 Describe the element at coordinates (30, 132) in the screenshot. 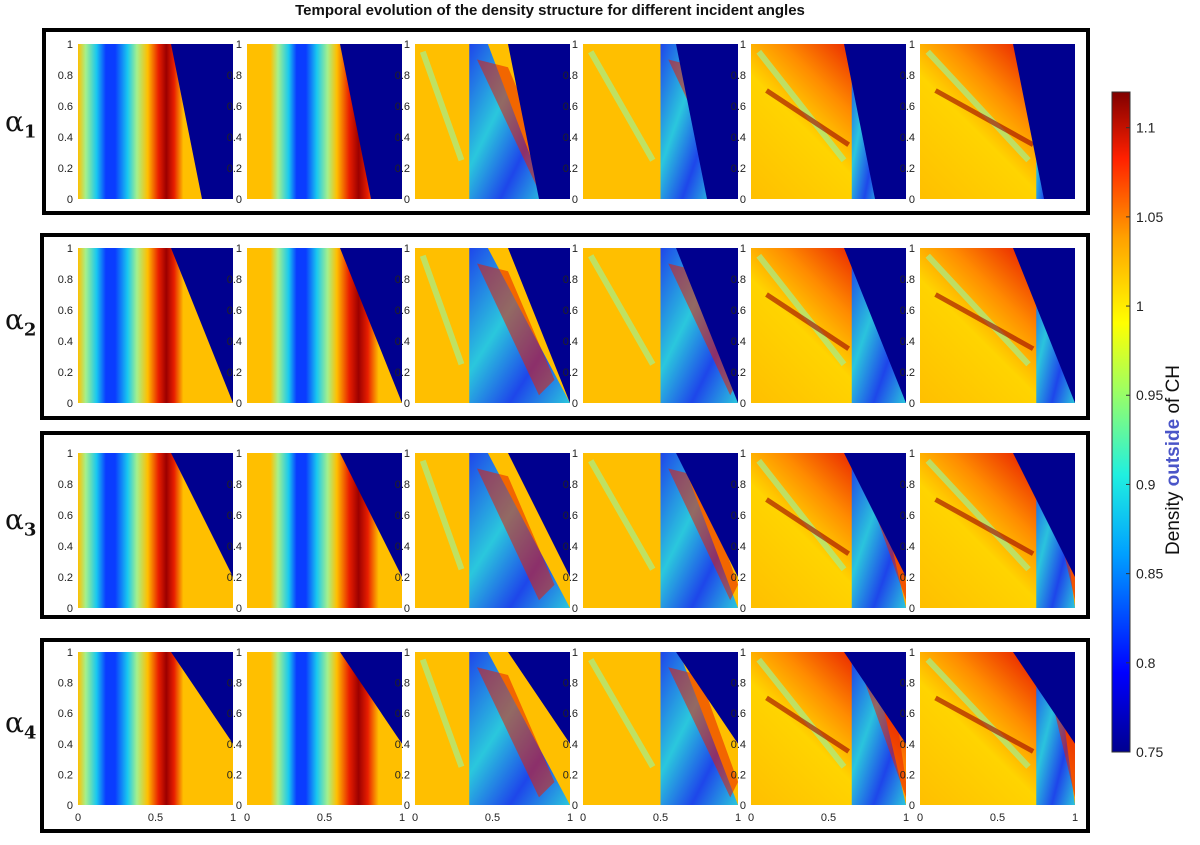

I see `row-label-alpha1-sub: 1` at that location.